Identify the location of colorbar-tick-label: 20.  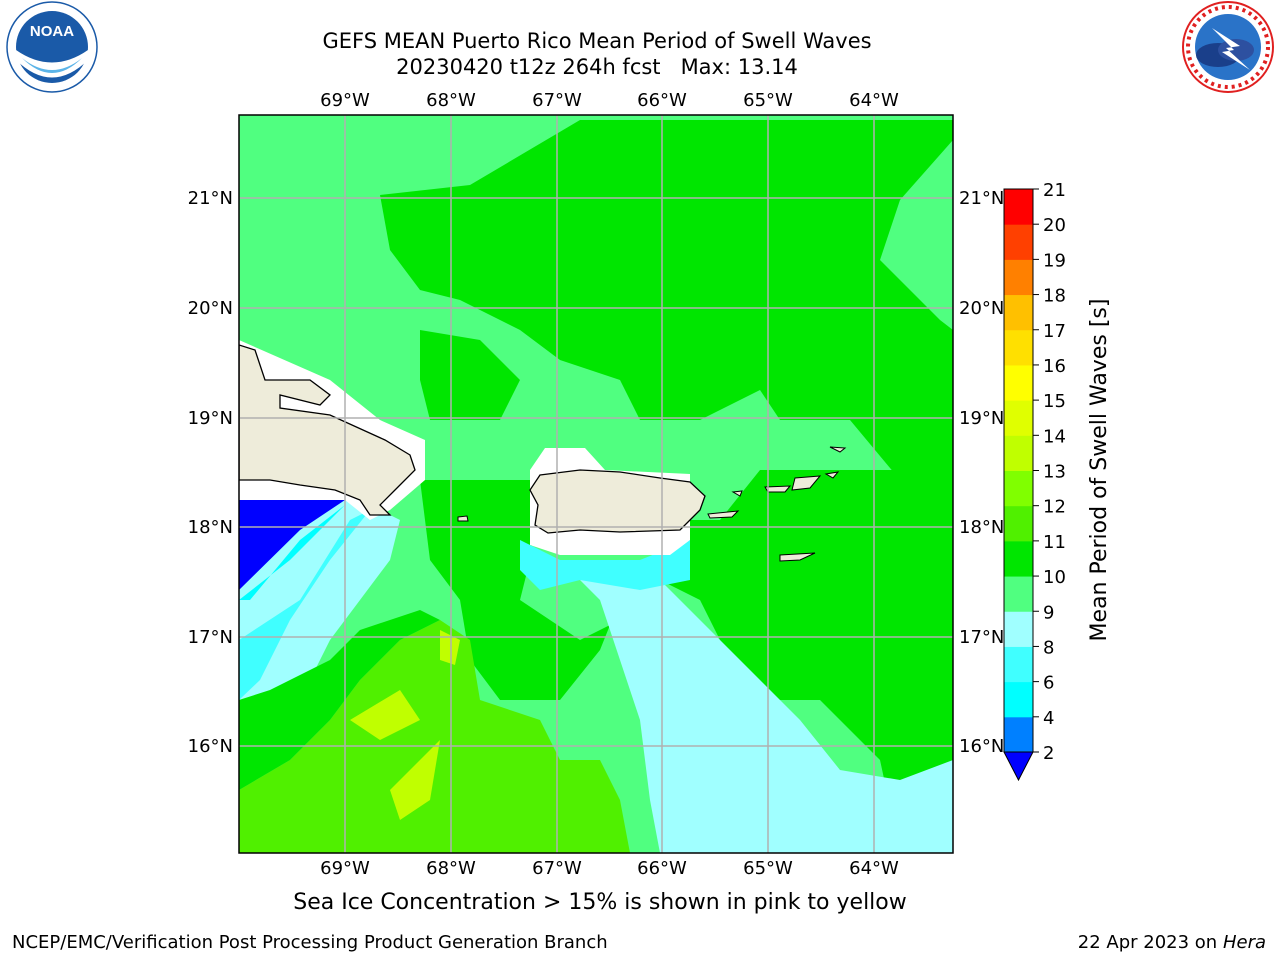
(1054, 225).